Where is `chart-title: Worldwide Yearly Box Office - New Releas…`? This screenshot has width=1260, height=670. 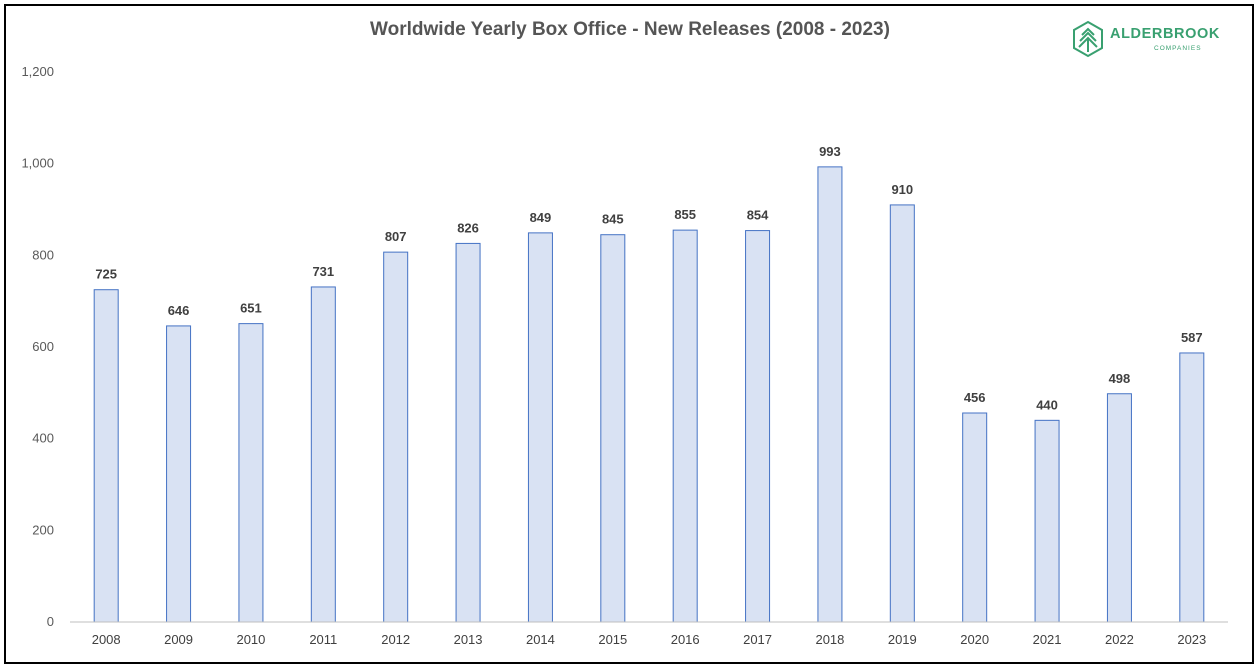 chart-title: Worldwide Yearly Box Office - New Releas… is located at coordinates (630, 29).